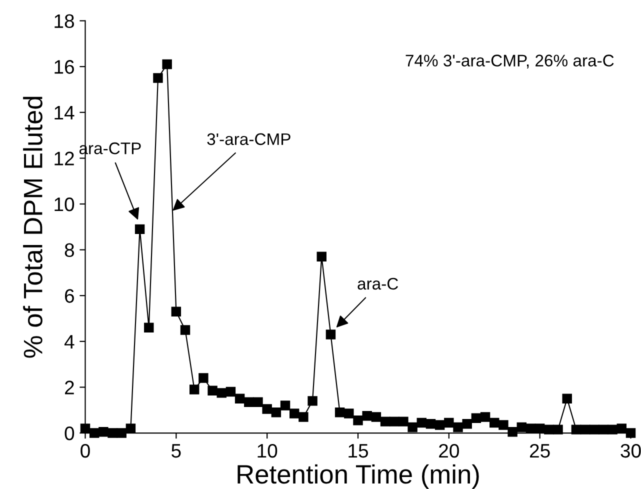  I want to click on x-tick-label: 30, so click(630, 451).